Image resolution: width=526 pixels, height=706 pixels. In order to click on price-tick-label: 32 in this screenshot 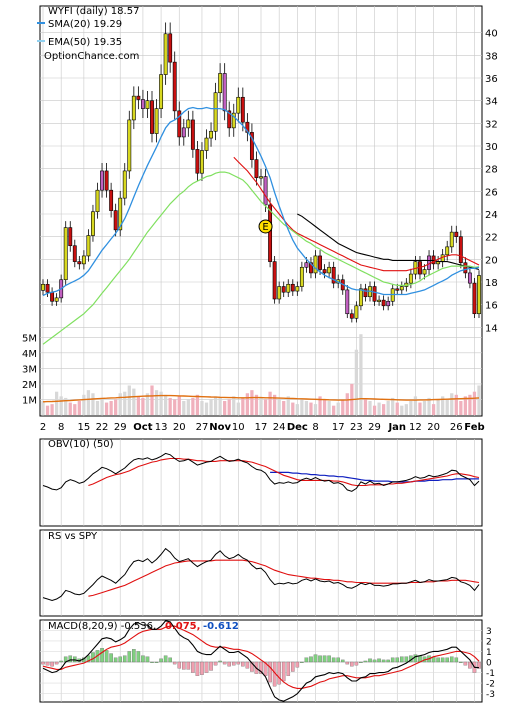, I will do `click(491, 124)`.